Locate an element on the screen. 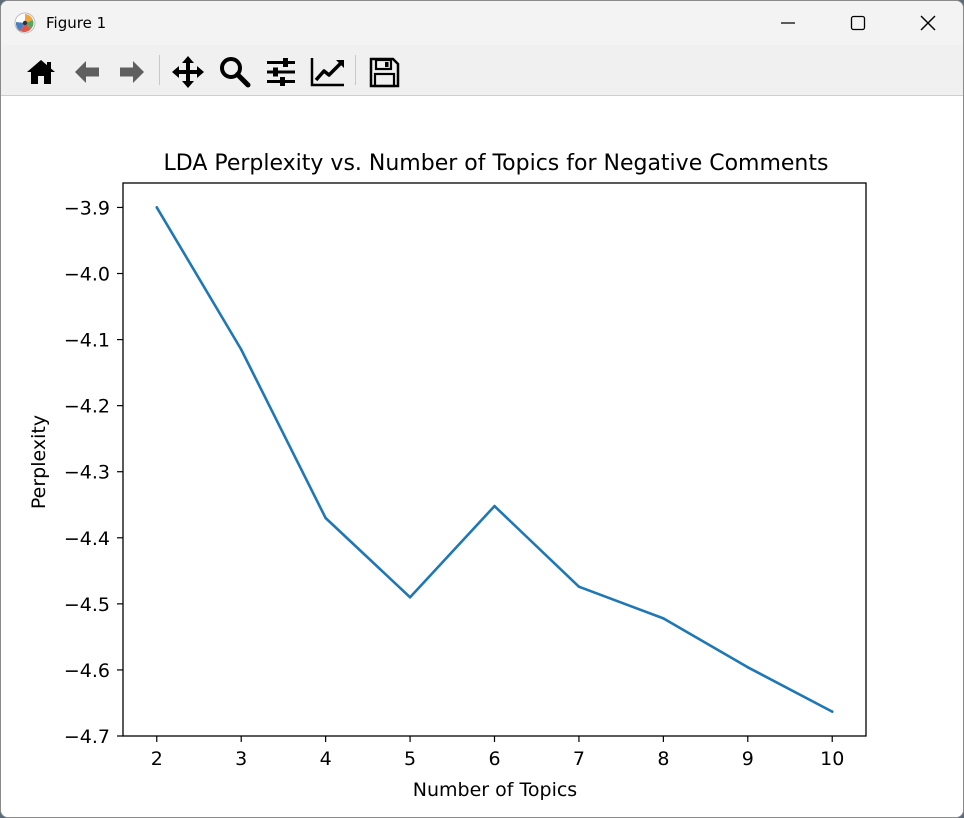  back-arrow-icon is located at coordinates (87, 72).